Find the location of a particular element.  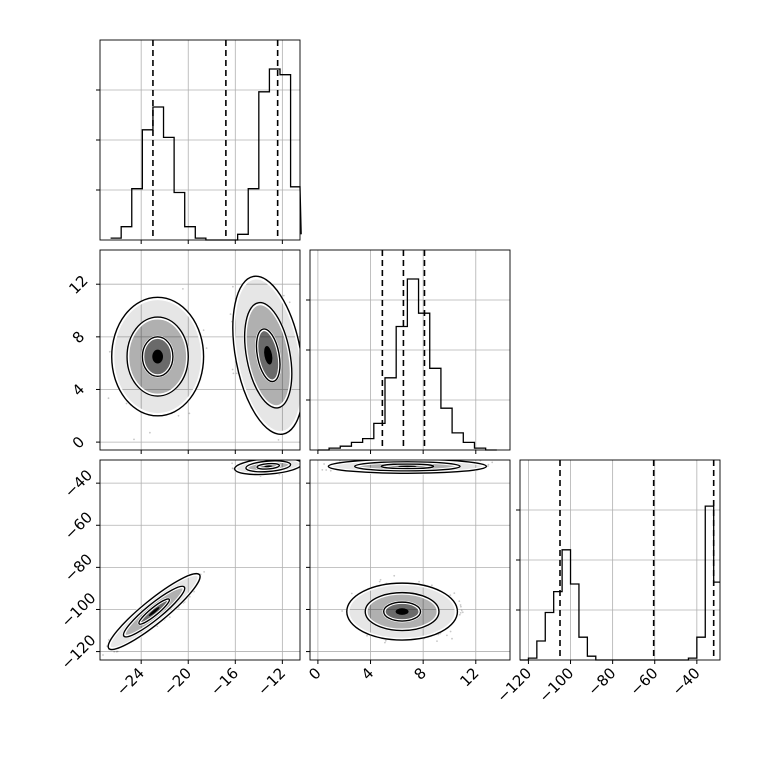

x-tick-label: −16 is located at coordinates (224, 681).